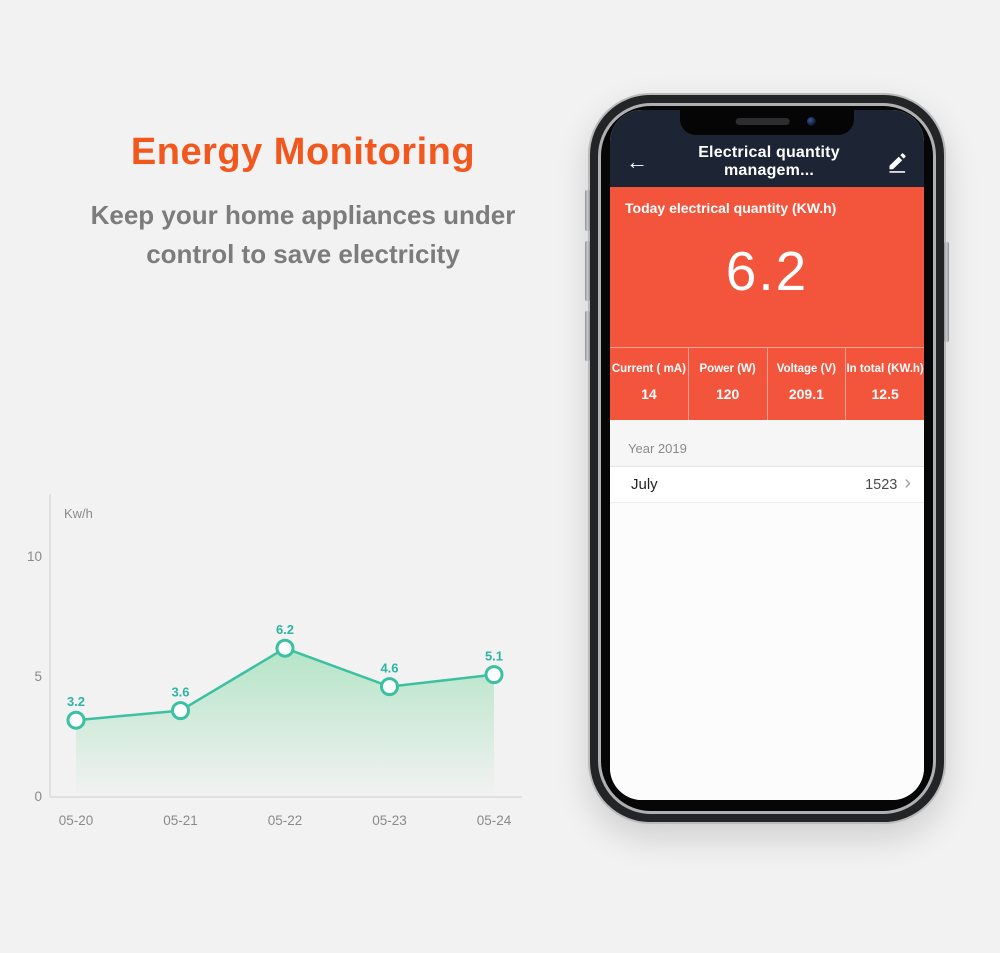 The height and width of the screenshot is (953, 1000). What do you see at coordinates (389, 668) in the screenshot?
I see `svg-text: 4.6` at bounding box center [389, 668].